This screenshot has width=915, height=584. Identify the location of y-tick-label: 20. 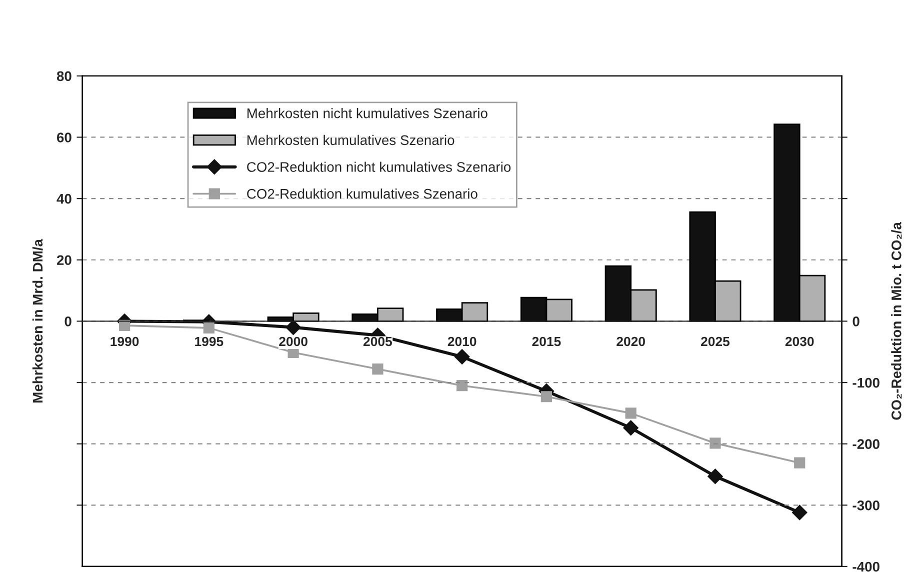
(64, 260).